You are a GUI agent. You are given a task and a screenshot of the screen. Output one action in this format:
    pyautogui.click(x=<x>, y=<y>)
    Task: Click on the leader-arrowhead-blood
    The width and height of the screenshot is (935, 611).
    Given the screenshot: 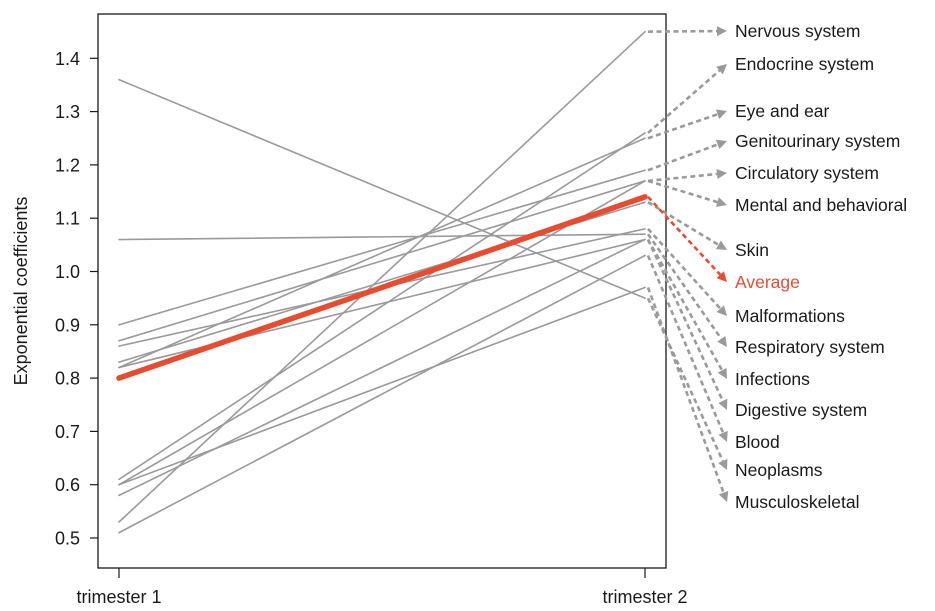 What is the action you would take?
    pyautogui.click(x=723, y=436)
    